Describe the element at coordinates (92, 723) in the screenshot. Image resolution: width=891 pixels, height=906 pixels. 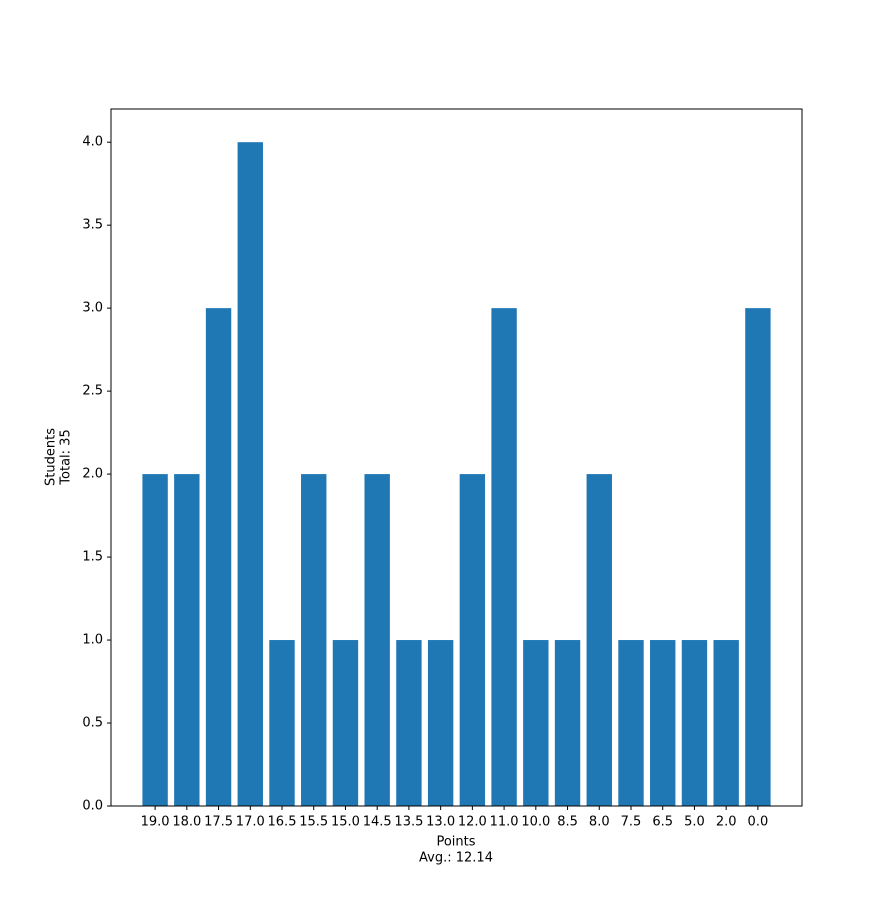
I see `y-tick-label: 0.5` at that location.